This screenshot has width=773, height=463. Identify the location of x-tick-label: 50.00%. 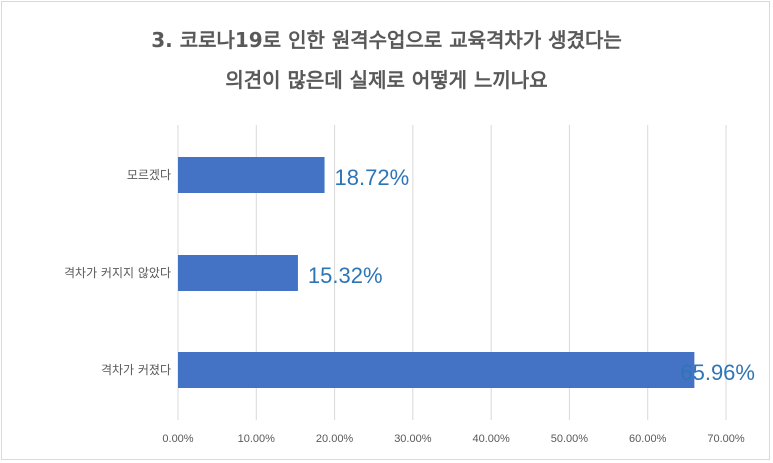
(570, 439).